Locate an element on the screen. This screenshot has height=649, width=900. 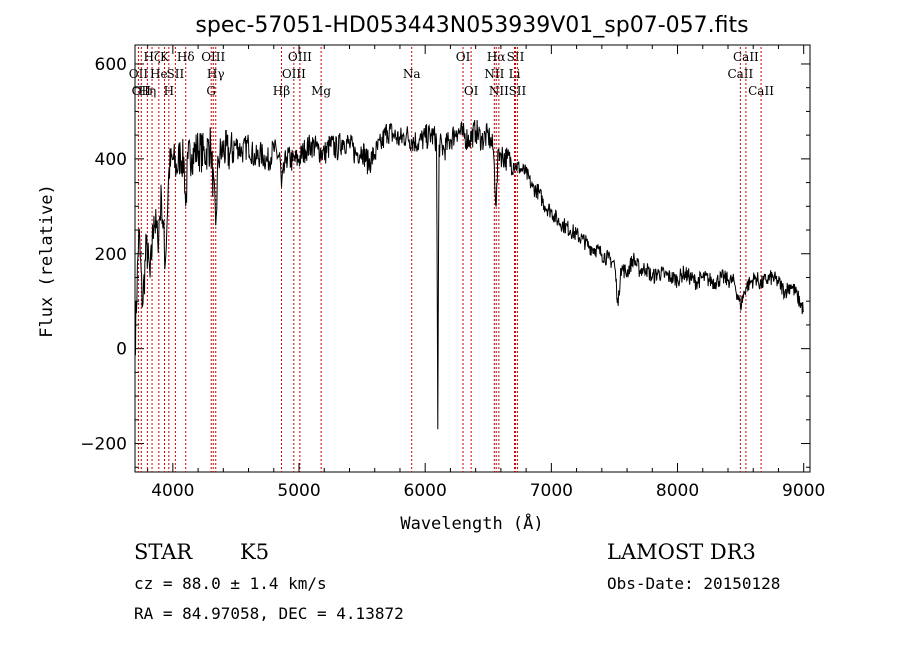
y-tick-label: 600 is located at coordinates (111, 65).